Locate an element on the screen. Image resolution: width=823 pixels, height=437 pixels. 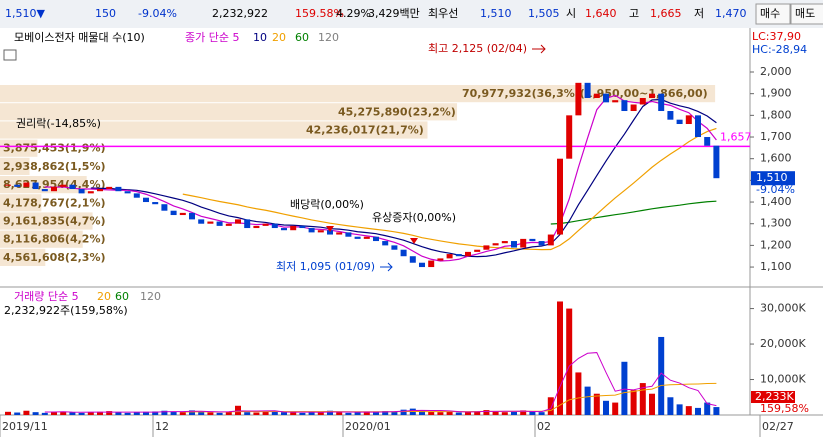
profile-label: 45,275,890(23,2%) is located at coordinates (397, 111).